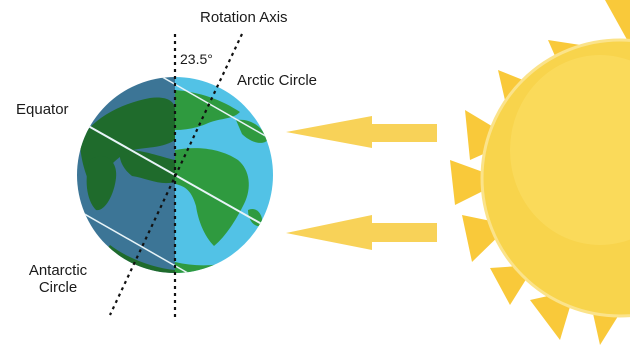 This screenshot has width=630, height=356. What do you see at coordinates (196, 59) in the screenshot?
I see `tilt-angle-label: 23.5°` at bounding box center [196, 59].